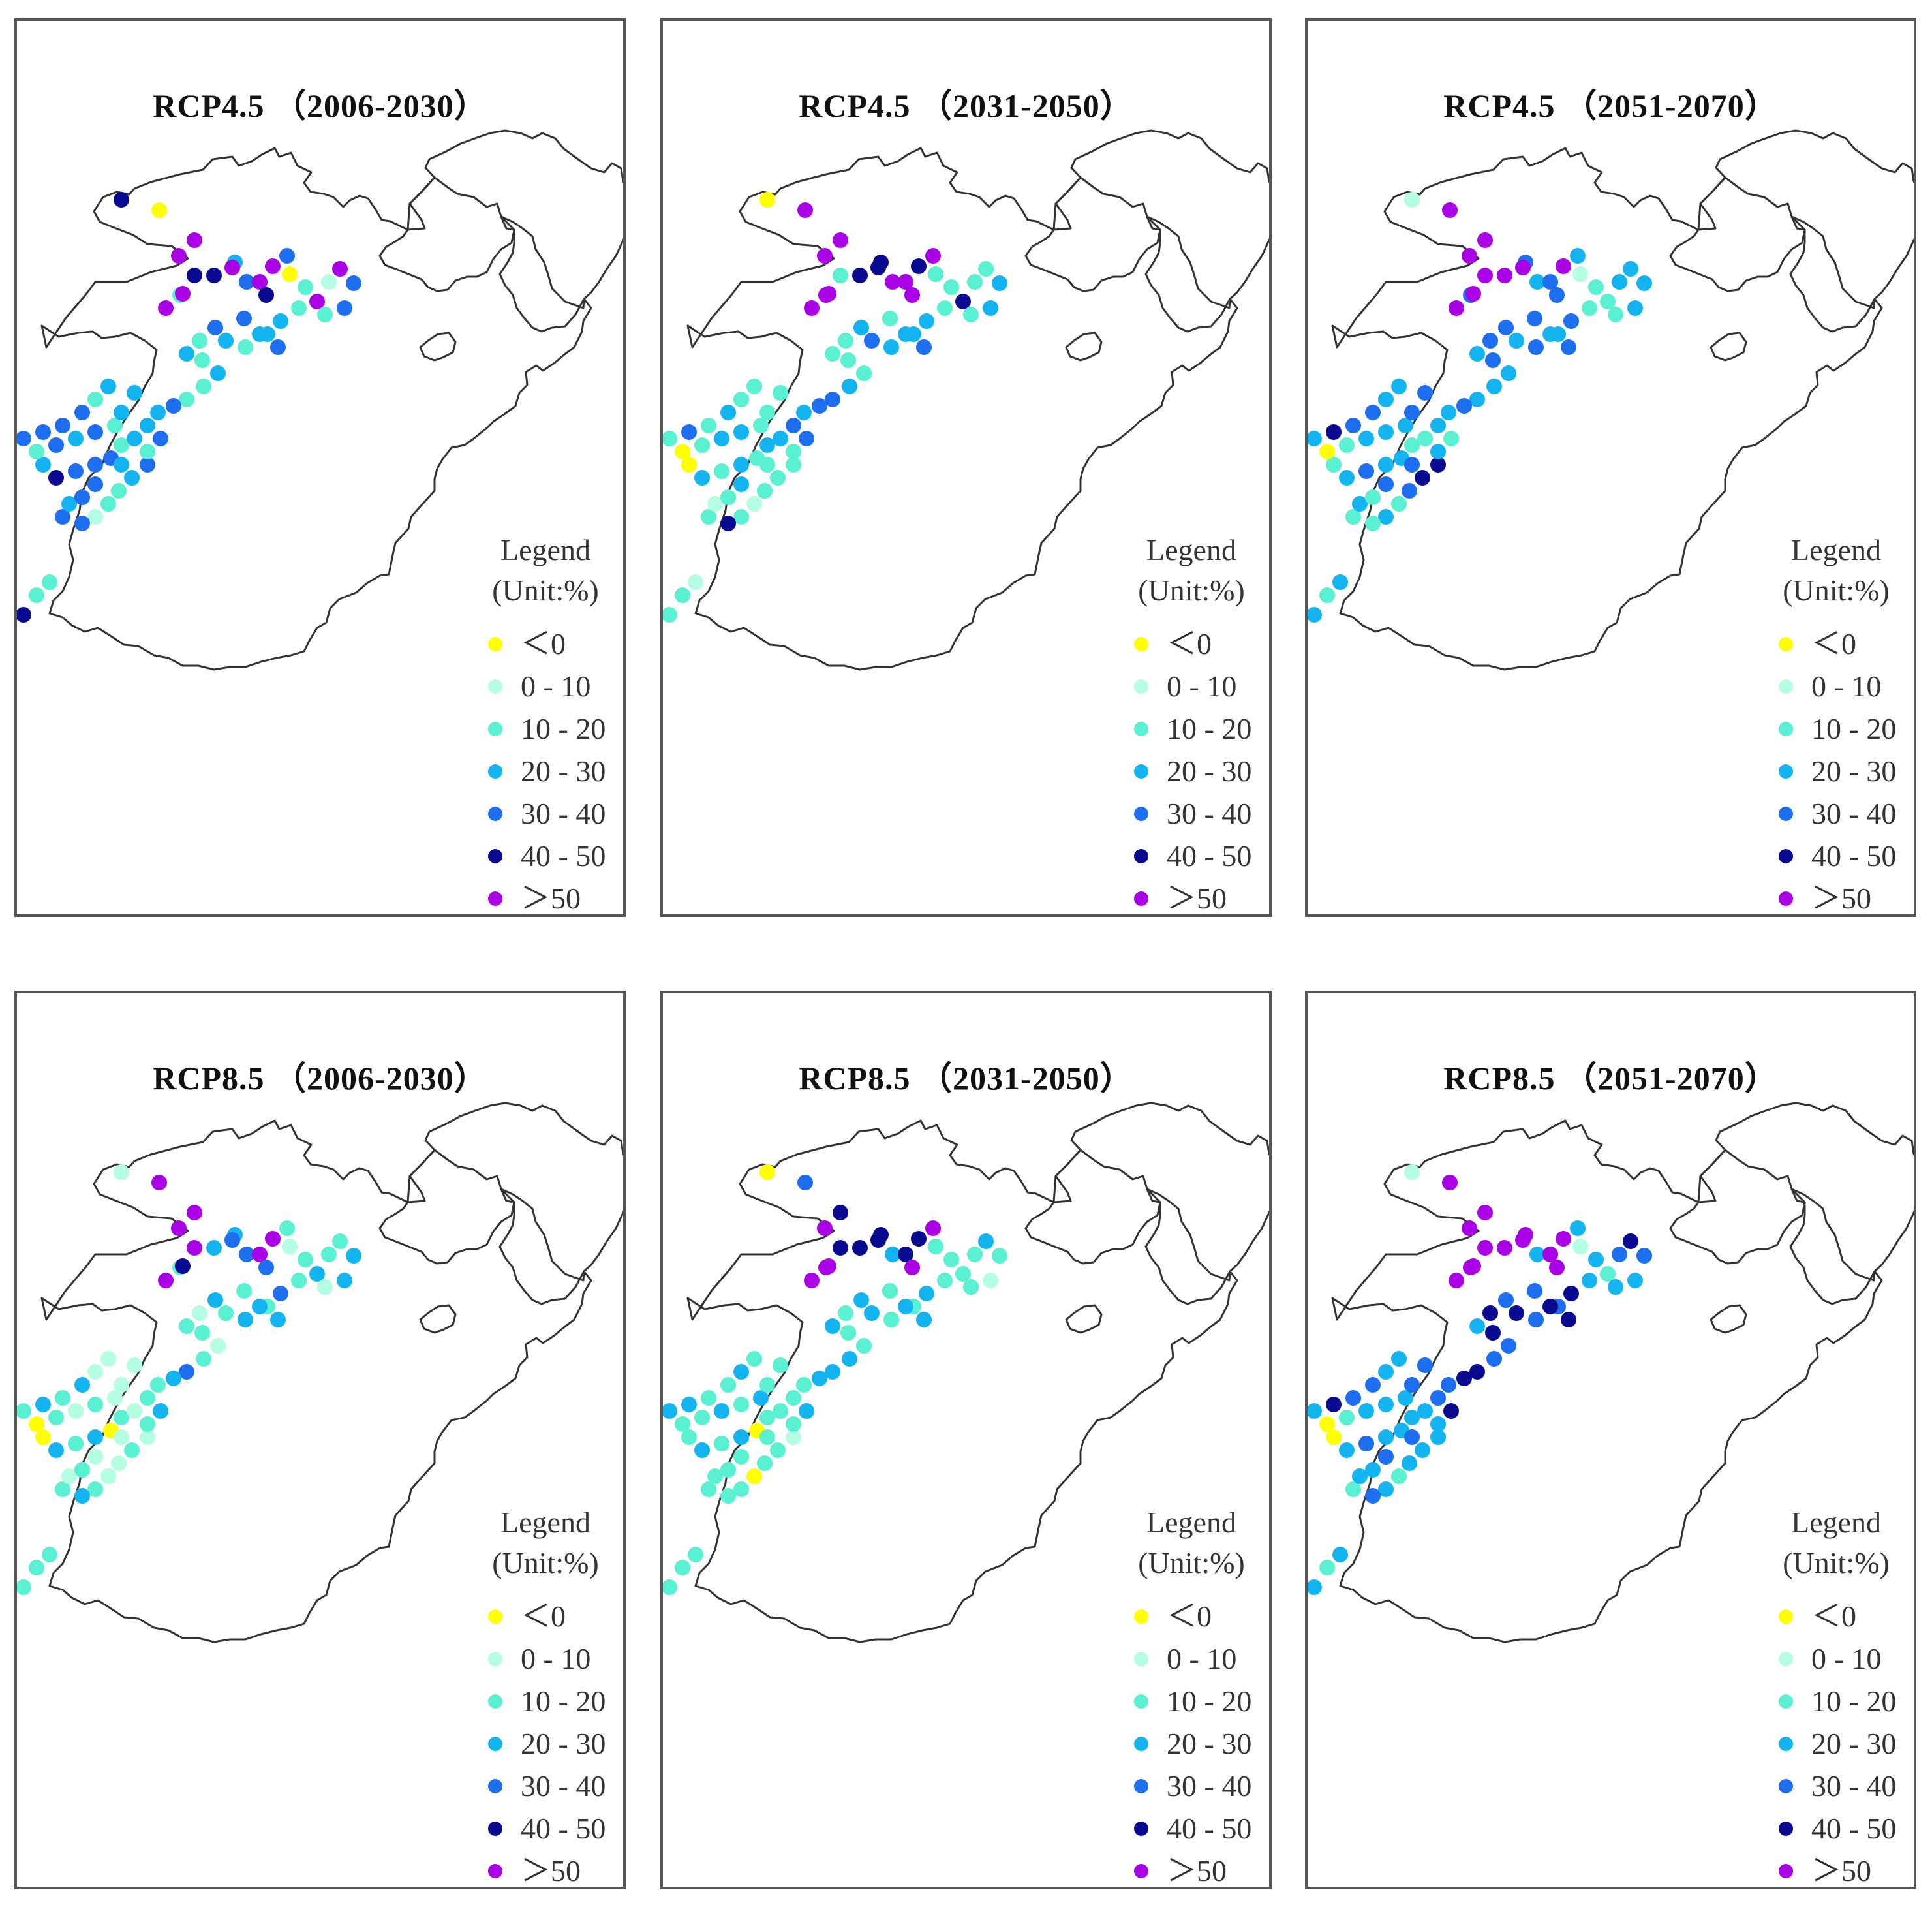 The width and height of the screenshot is (1932, 1907). Describe the element at coordinates (545, 689) in the screenshot. I see `legend-item: 0 - 10` at that location.